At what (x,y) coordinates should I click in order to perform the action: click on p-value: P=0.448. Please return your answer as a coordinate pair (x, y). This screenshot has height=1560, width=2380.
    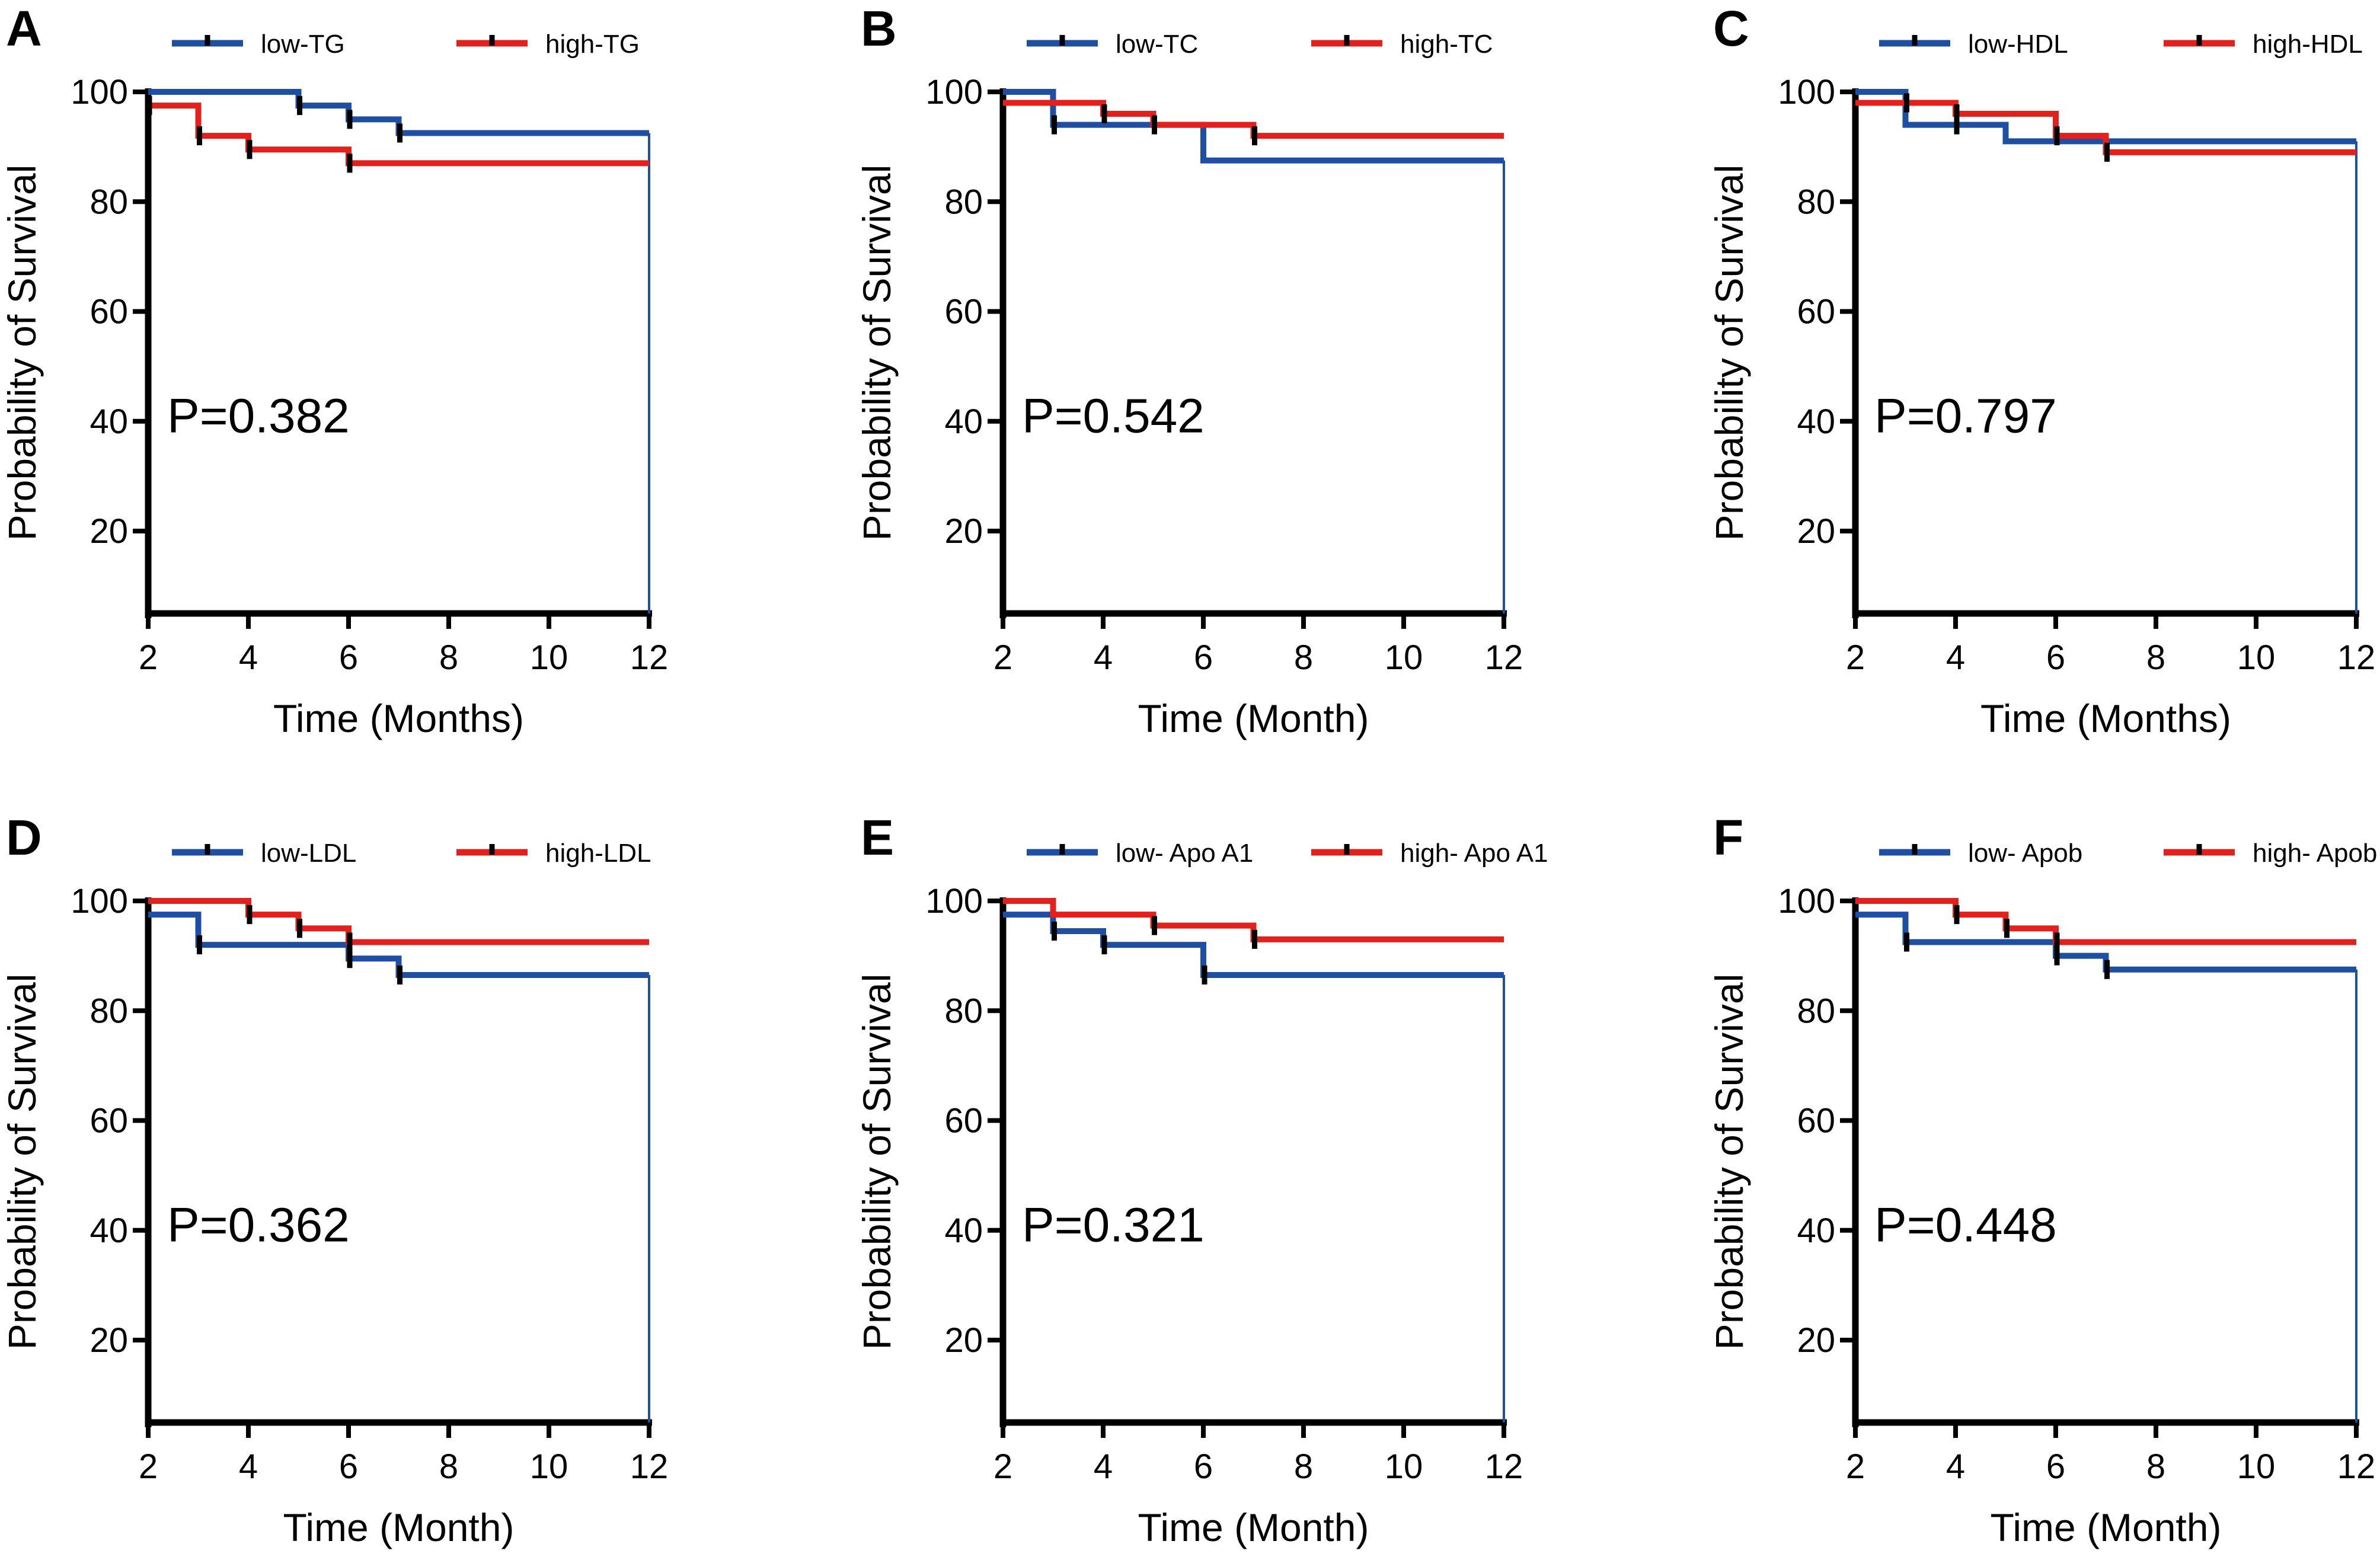
    Looking at the image, I should click on (1965, 1225).